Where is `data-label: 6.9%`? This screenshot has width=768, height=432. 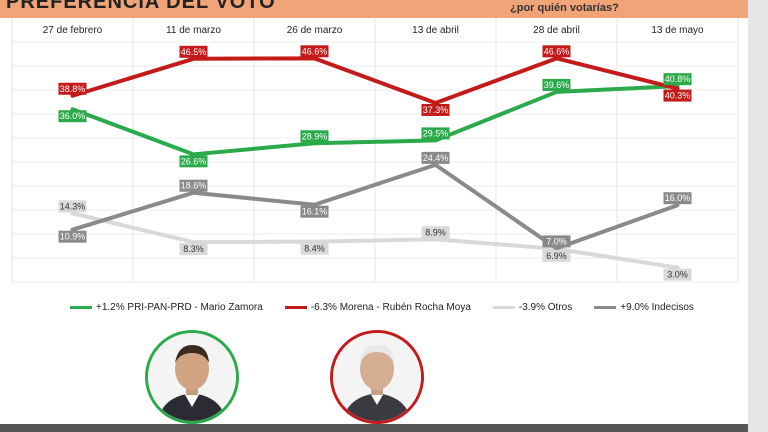
data-label: 6.9% is located at coordinates (556, 256).